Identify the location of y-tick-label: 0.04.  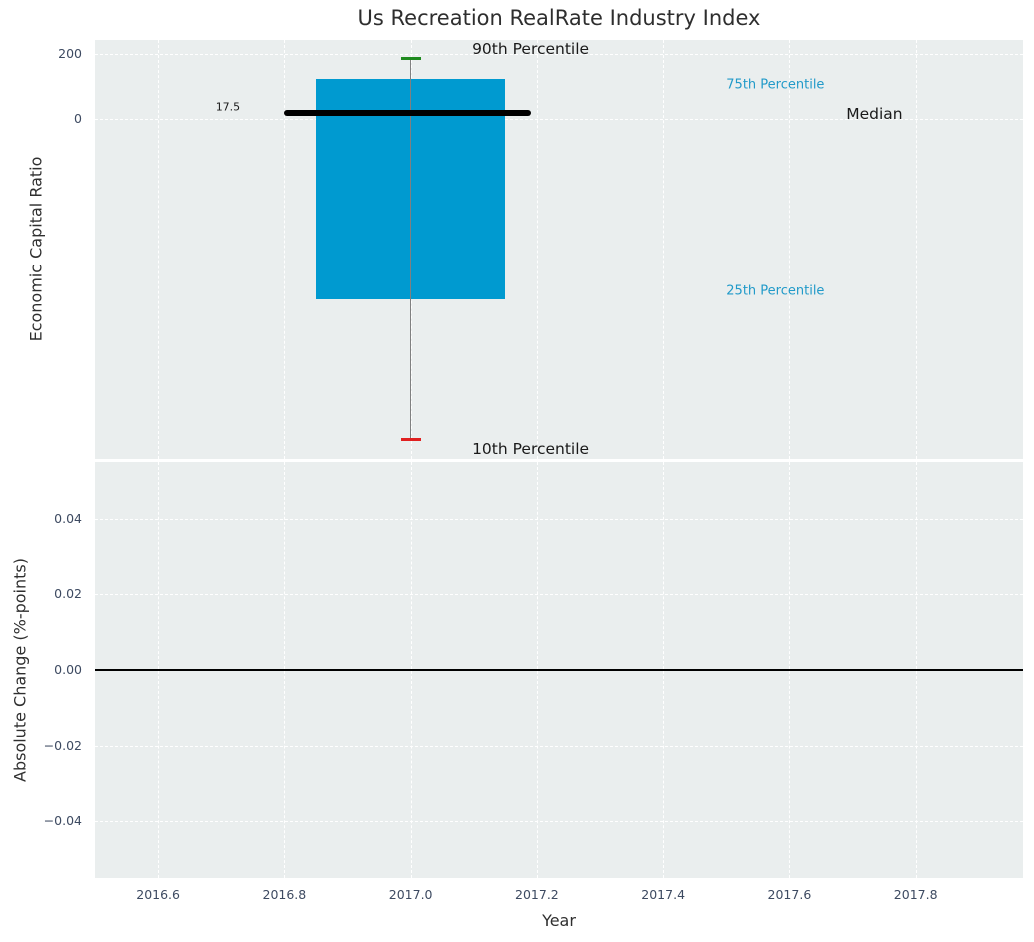
(68, 518).